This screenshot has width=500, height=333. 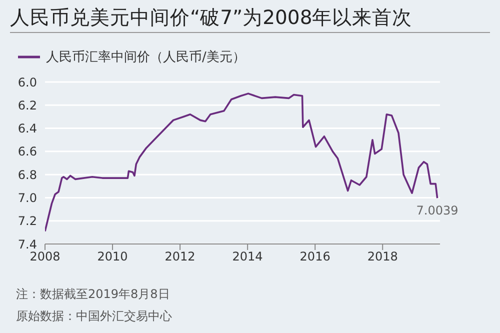 I want to click on y-tick-label: 7.0, so click(x=27, y=197).